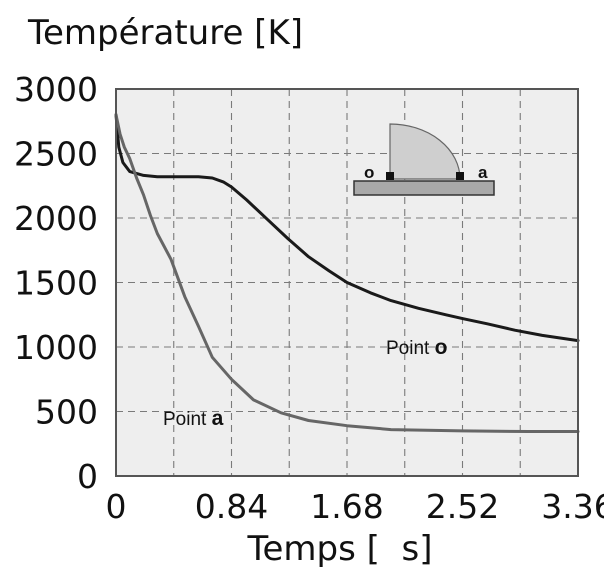 This screenshot has width=604, height=576. What do you see at coordinates (460, 176) in the screenshot?
I see `inset-marker-a` at bounding box center [460, 176].